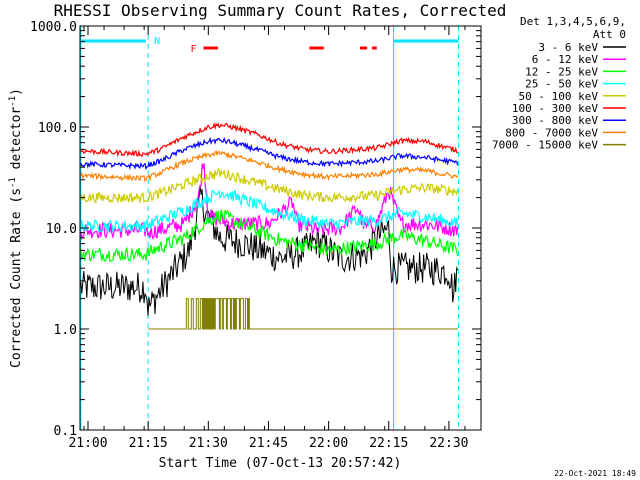  I want to click on y-tick-label: 100.0, so click(57, 128).